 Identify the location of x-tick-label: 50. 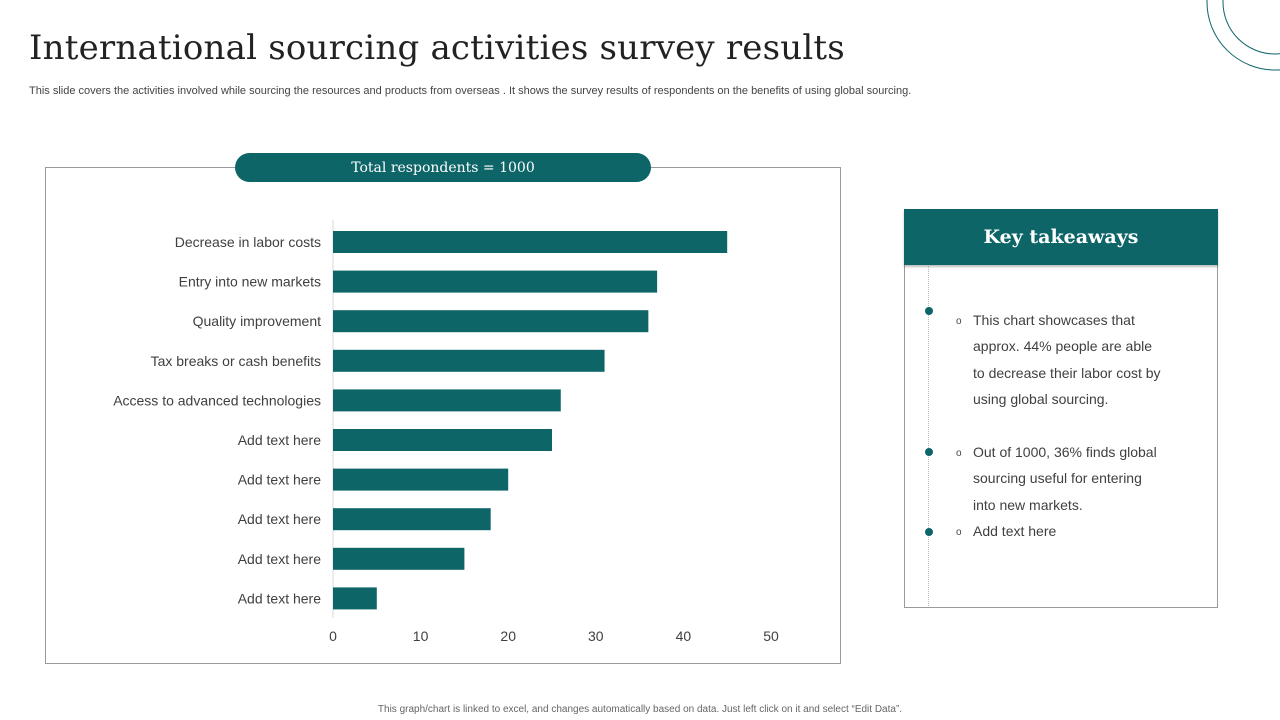
(771, 636).